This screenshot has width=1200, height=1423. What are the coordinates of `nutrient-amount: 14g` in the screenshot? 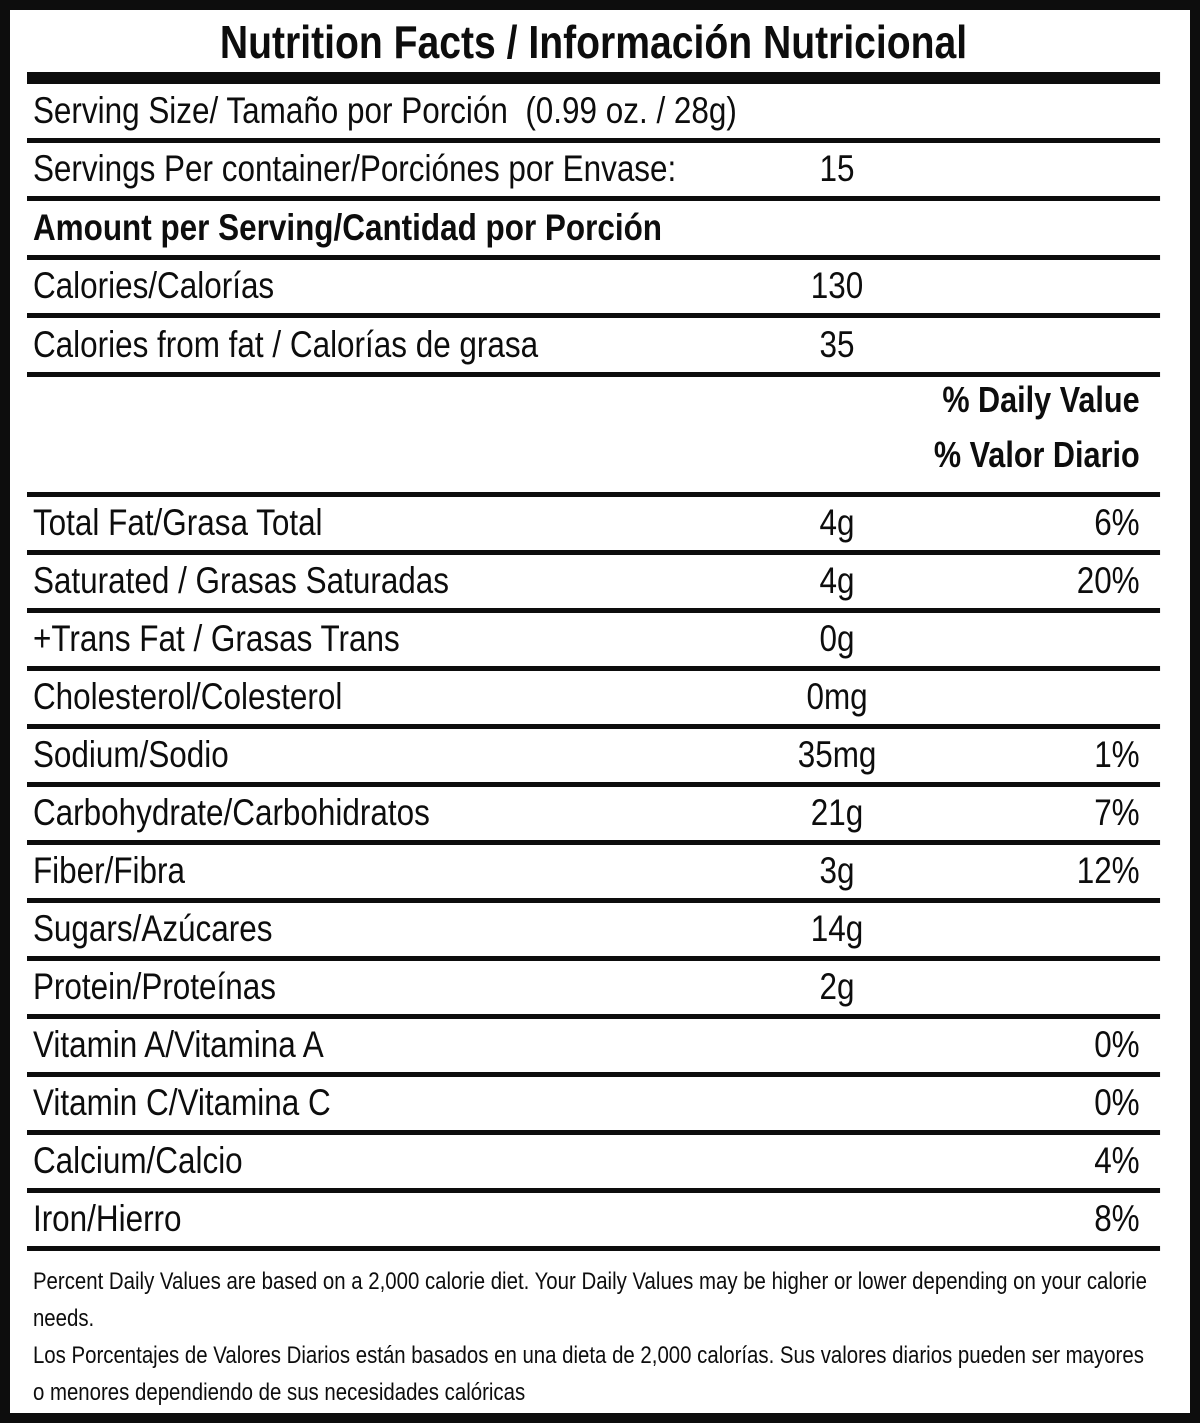 It's located at (837, 928).